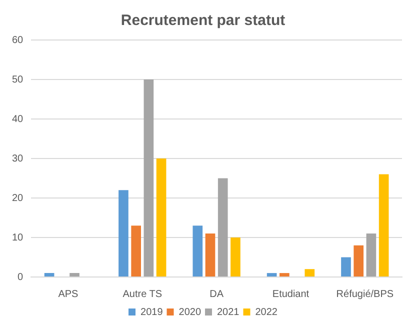 The width and height of the screenshot is (414, 331). I want to click on x-tick-label: DA, so click(217, 294).